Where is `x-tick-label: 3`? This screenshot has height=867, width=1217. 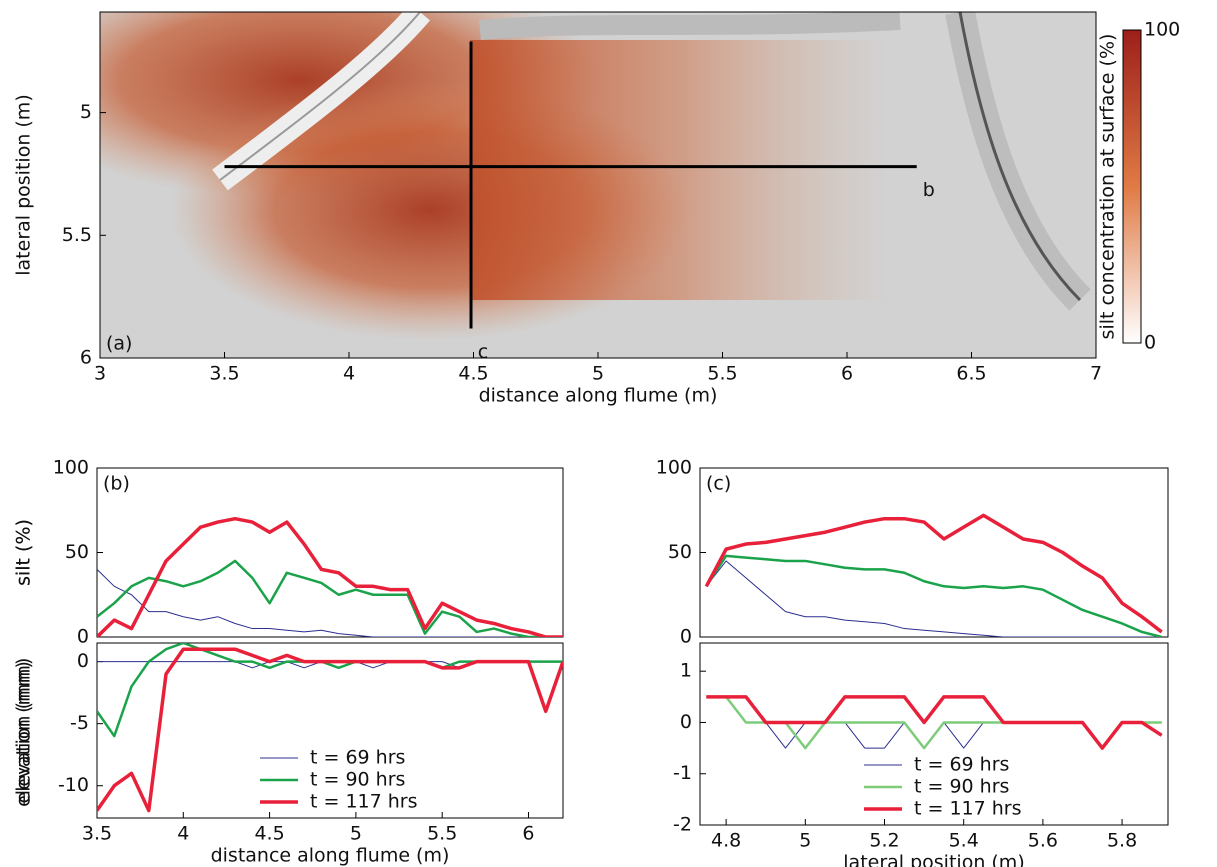 x-tick-label: 3 is located at coordinates (100, 374).